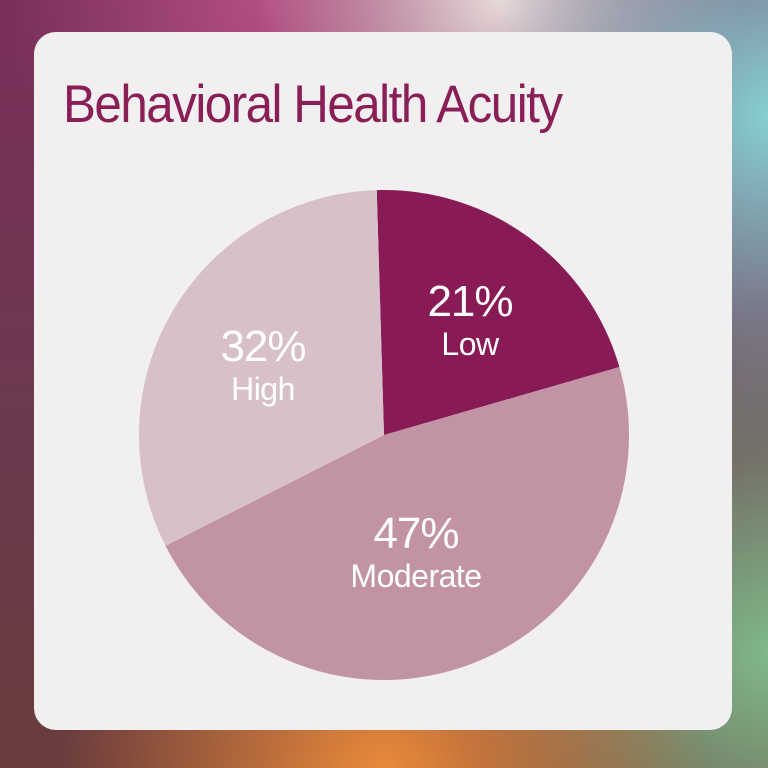  I want to click on slice-label-high: 32% High, so click(263, 364).